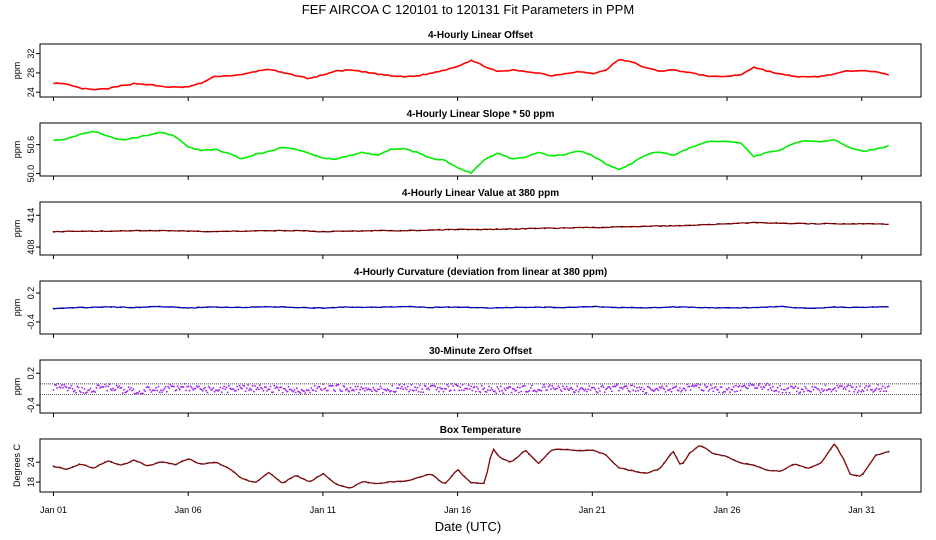  What do you see at coordinates (31, 92) in the screenshot?
I see `y-tick-label: 24` at bounding box center [31, 92].